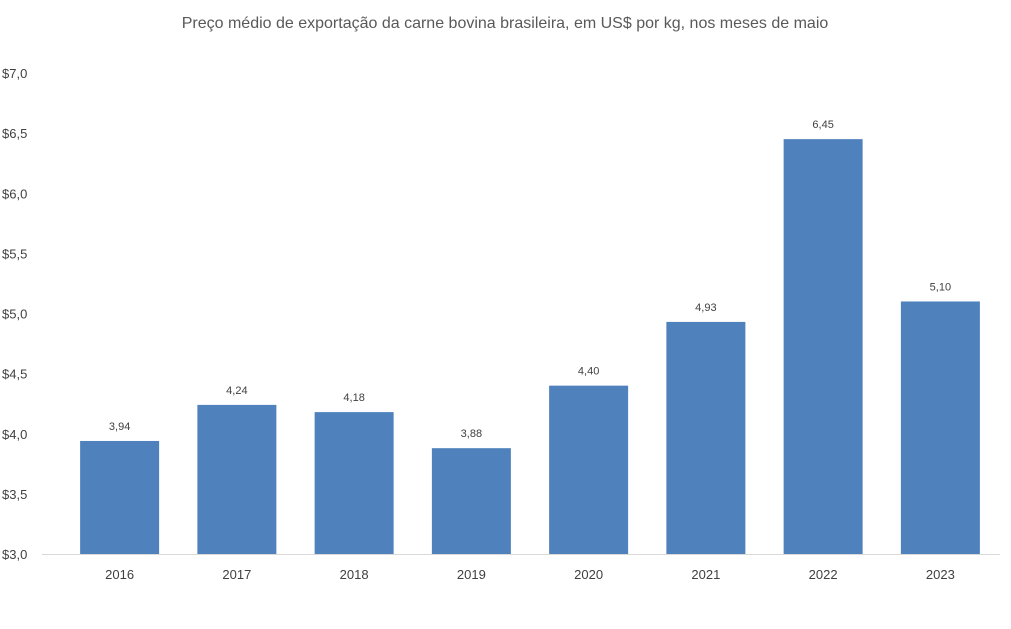 This screenshot has width=1011, height=629. Describe the element at coordinates (822, 125) in the screenshot. I see `data-label-2022: 6,45` at that location.